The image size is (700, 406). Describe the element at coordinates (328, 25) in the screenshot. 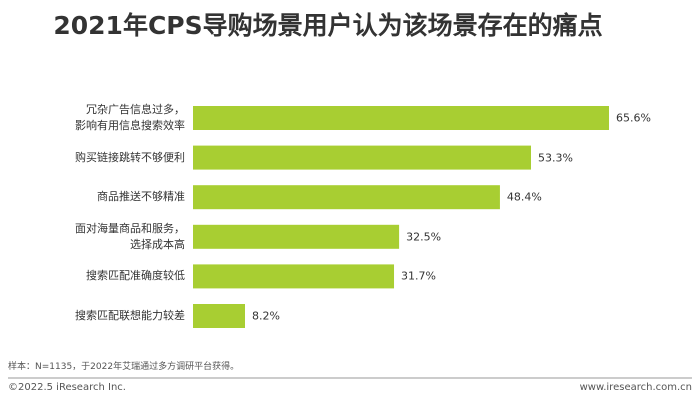

I see `chart-title: 2021年CPS导购场景用户认为该场景存在的痛点` at that location.